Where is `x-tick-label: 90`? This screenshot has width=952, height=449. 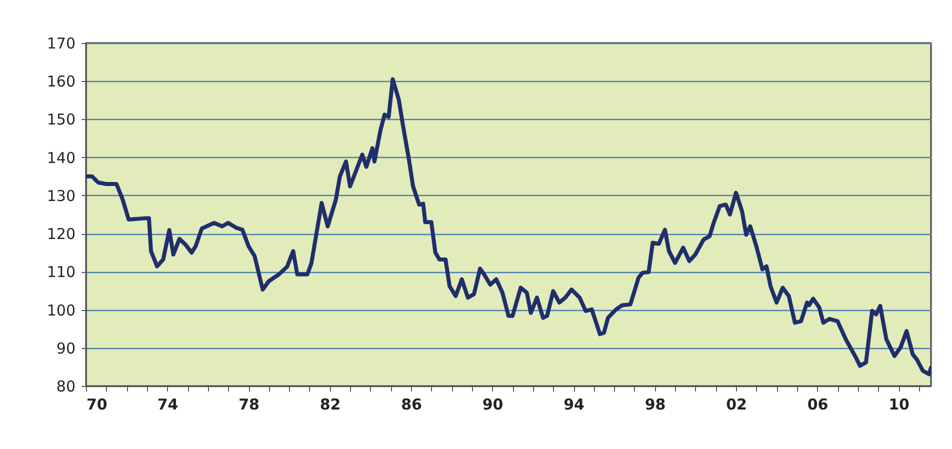
x-tick-label: 90 is located at coordinates (493, 405).